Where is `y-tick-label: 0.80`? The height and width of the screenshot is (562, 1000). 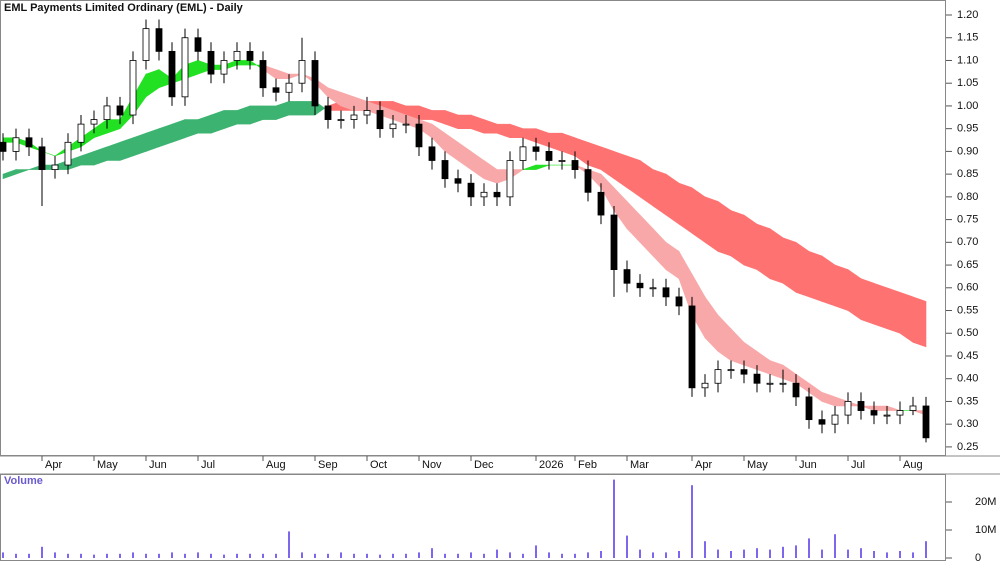
y-tick-label: 0.80 is located at coordinates (967, 197).